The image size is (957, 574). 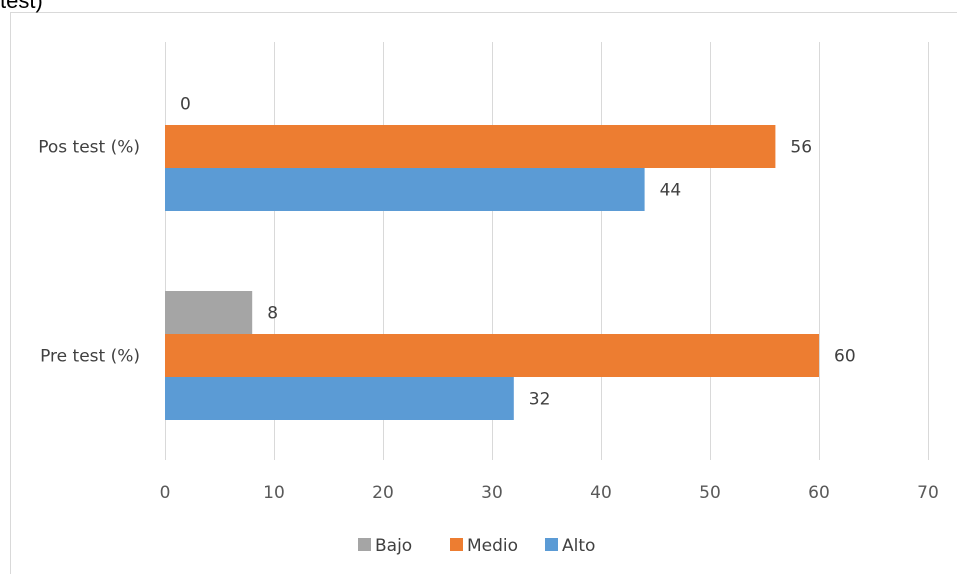 I want to click on x-tick-label: 10, so click(x=274, y=493).